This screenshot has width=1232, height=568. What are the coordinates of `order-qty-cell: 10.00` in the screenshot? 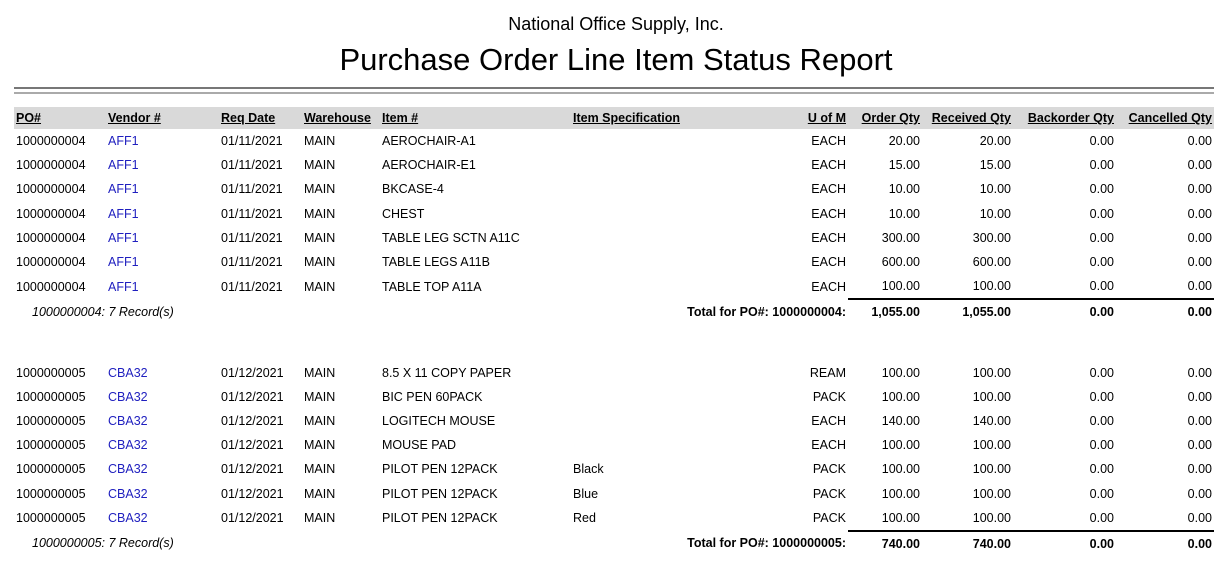 It's located at (904, 189).